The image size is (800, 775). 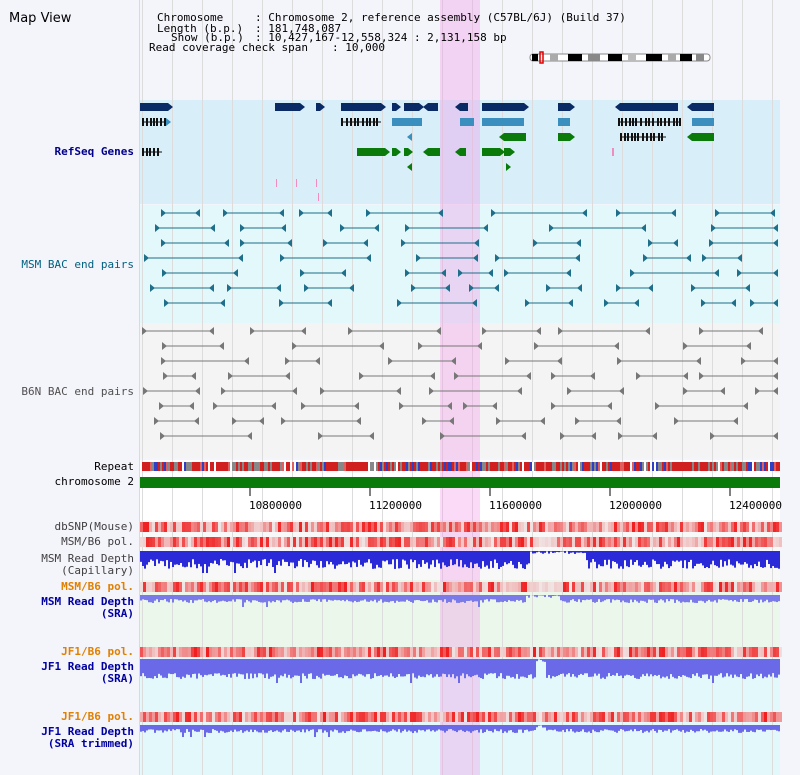 What do you see at coordinates (94, 526) in the screenshot?
I see `dbsnp-label: dbSNP(Mouse)` at bounding box center [94, 526].